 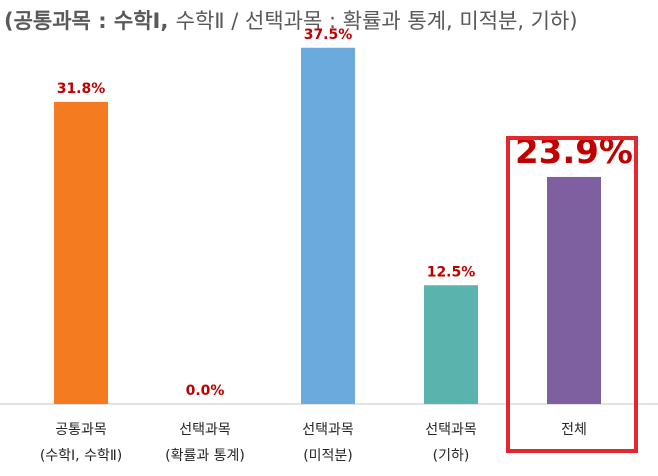 I want to click on chart-title-bold: (공통과목 : 수학Ⅰ,, so click(x=90, y=21).